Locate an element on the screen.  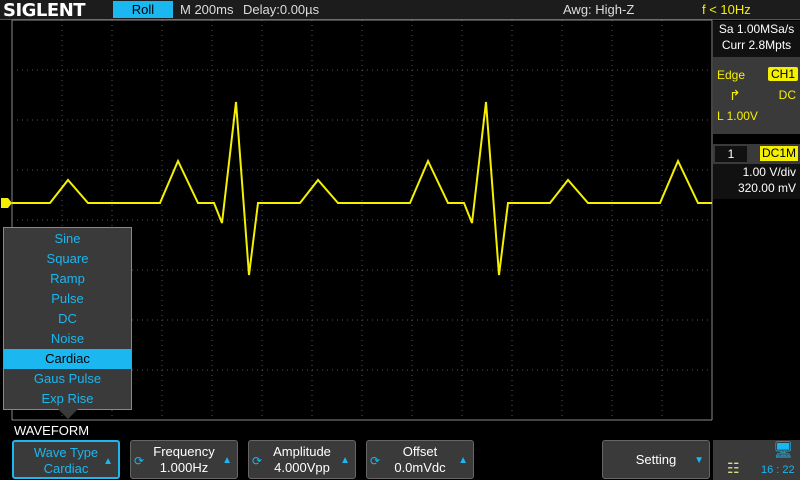
menu-item-noise: Noise is located at coordinates (67, 338).